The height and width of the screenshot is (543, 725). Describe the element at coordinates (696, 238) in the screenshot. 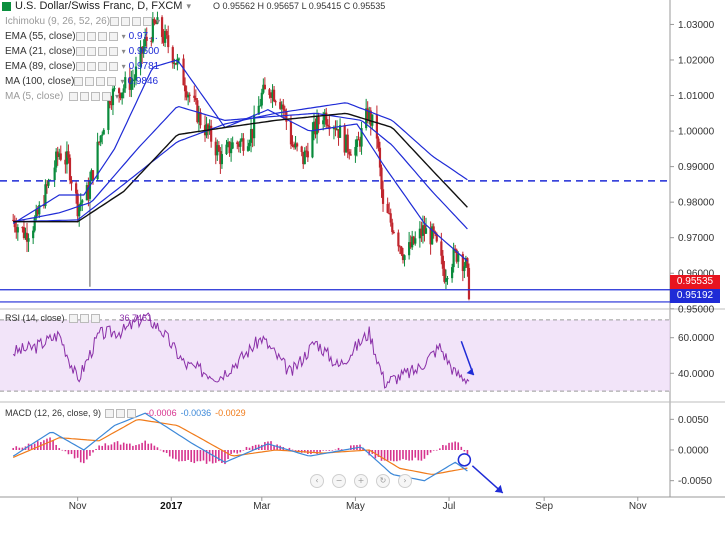

I see `price-tick-label: 0.97000` at that location.